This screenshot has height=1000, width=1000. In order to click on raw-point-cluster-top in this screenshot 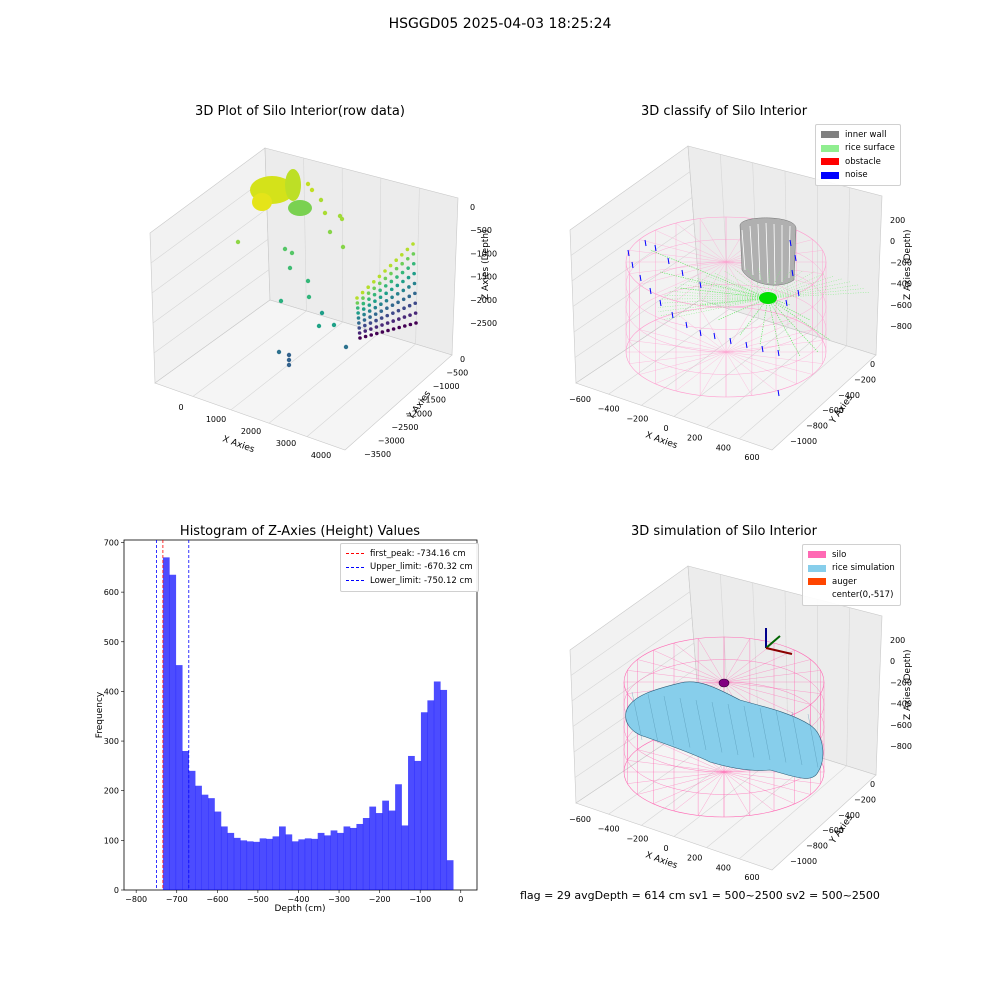, I will do `click(300, 208)`.